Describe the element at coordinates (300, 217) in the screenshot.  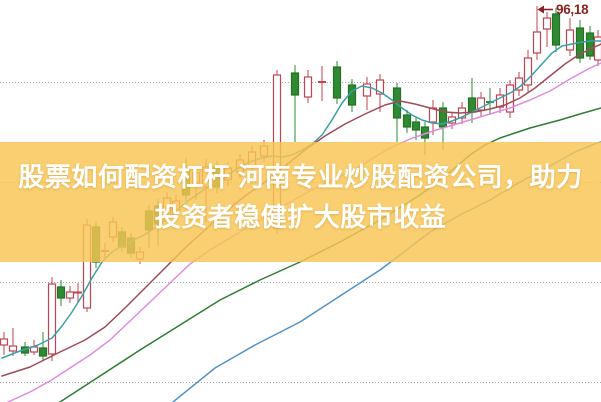
I see `banner-title-line2: 投资者稳健扩大股市收益` at that location.